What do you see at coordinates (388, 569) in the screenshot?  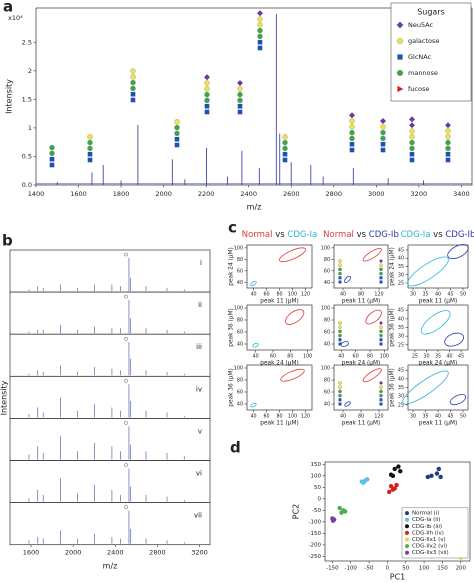 I see `x-tick-label: 0` at bounding box center [388, 569].